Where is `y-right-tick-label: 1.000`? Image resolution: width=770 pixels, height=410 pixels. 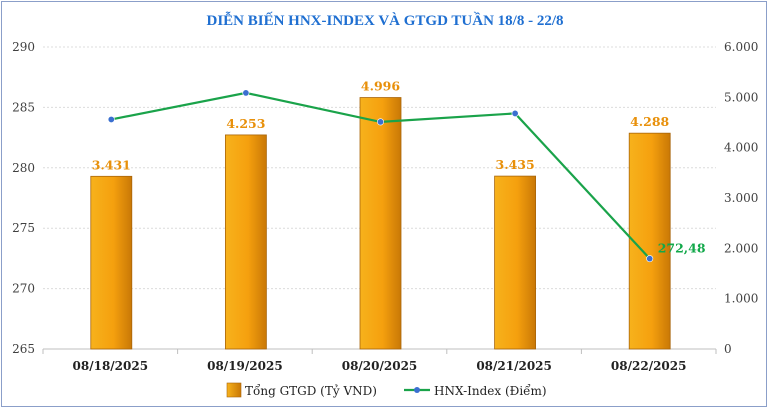 y-right-tick-label: 1.000 is located at coordinates (741, 299).